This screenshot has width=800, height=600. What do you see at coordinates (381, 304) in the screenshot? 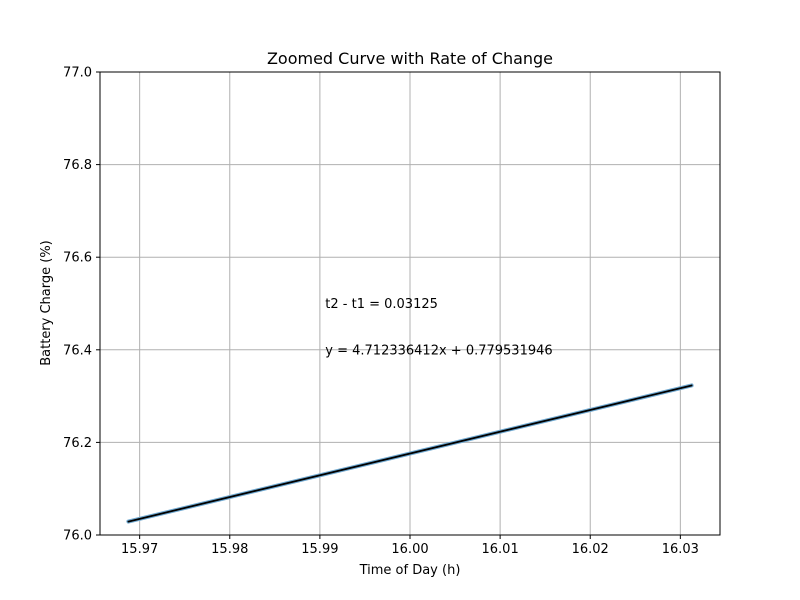
I see `interval-annotation: t2 - t1 = 0.03125` at bounding box center [381, 304].